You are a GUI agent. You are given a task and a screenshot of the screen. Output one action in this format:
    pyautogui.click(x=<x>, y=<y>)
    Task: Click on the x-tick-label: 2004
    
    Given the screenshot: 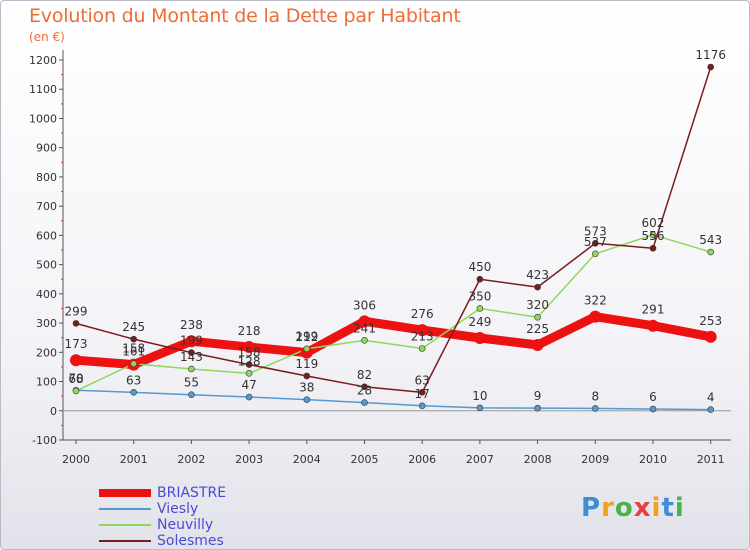 What is the action you would take?
    pyautogui.click(x=307, y=459)
    